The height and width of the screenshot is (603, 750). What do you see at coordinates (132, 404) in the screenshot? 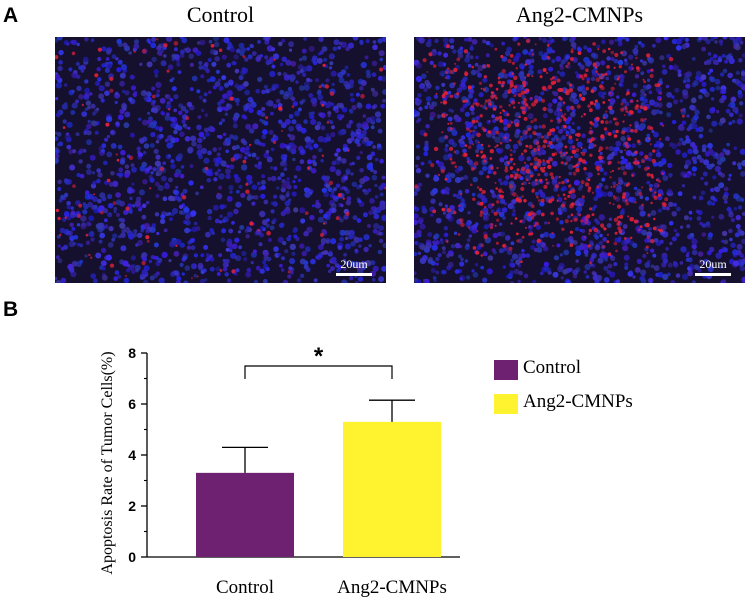
I see `y-tick-label-6: 6` at bounding box center [132, 404].